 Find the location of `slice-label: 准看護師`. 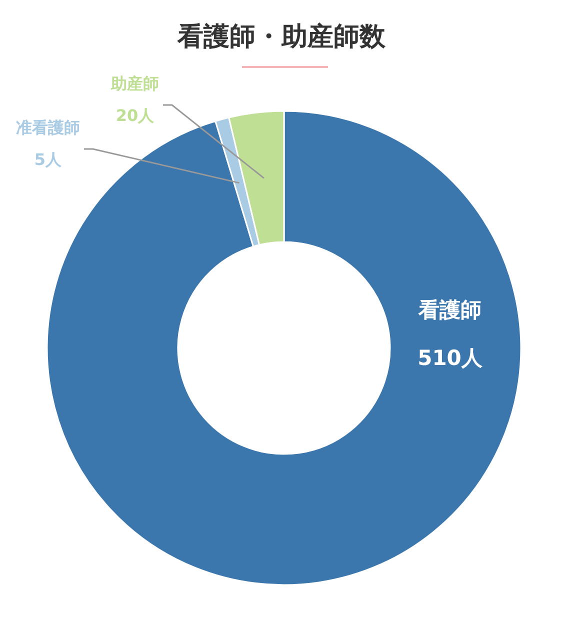

slice-label: 准看護師 is located at coordinates (48, 127).